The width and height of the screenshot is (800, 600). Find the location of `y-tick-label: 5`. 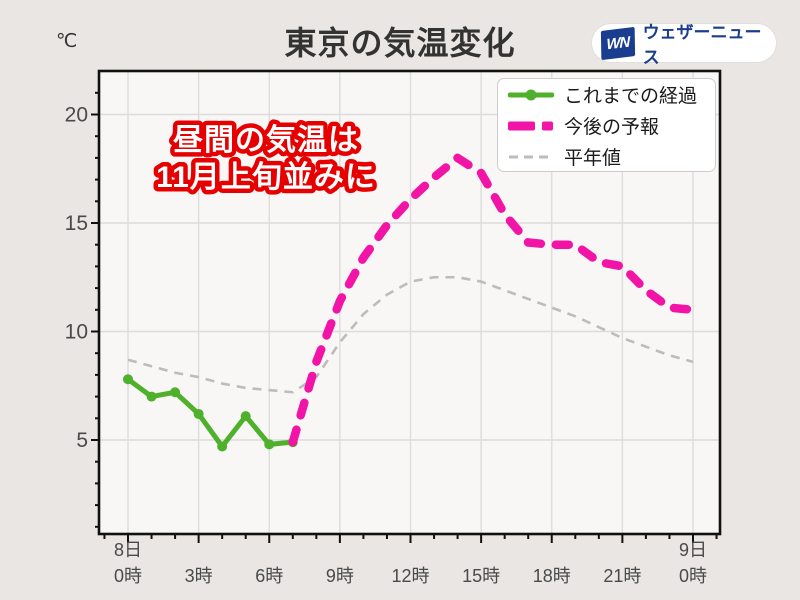

y-tick-label: 5 is located at coordinates (82, 440).